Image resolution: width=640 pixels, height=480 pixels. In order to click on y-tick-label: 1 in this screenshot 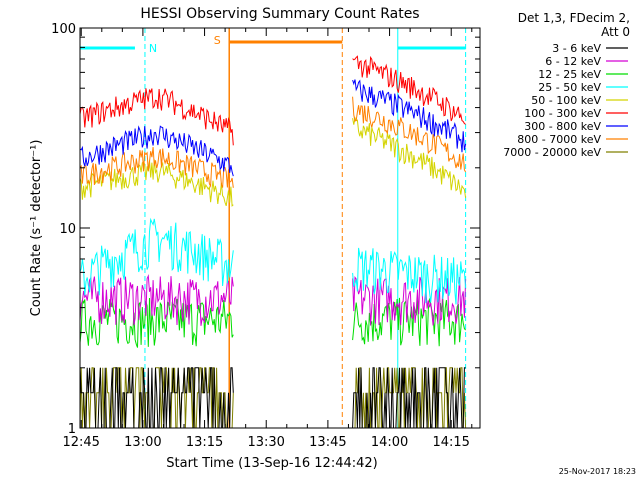, I will do `click(72, 429)`.